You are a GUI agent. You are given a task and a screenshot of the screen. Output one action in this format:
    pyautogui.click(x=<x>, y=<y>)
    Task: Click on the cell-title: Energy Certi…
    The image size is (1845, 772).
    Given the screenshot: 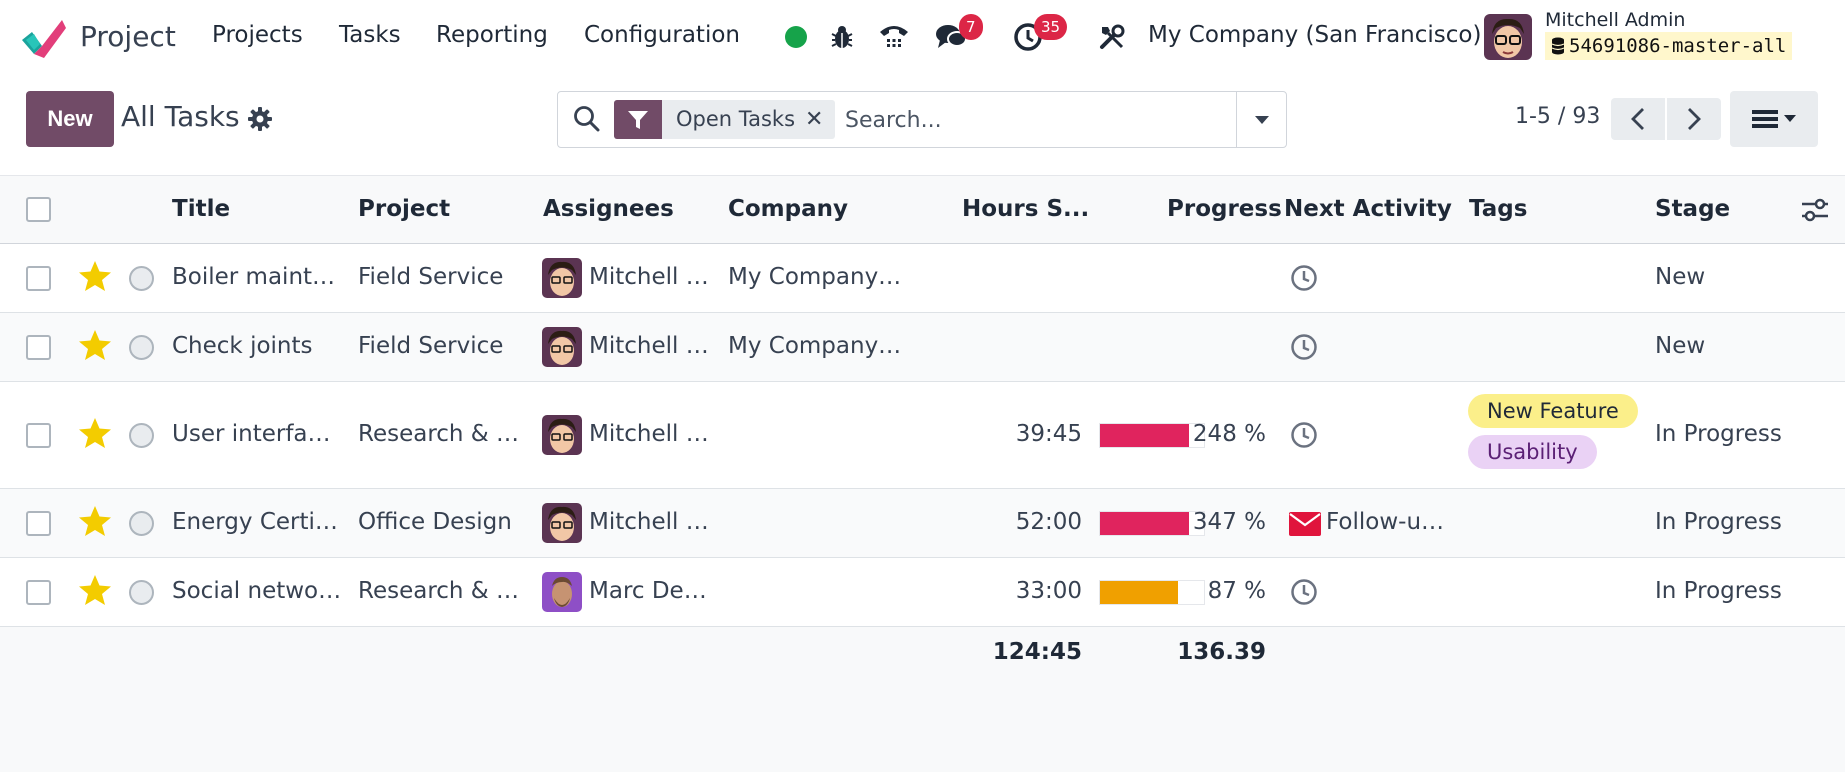 What is the action you would take?
    pyautogui.click(x=255, y=522)
    